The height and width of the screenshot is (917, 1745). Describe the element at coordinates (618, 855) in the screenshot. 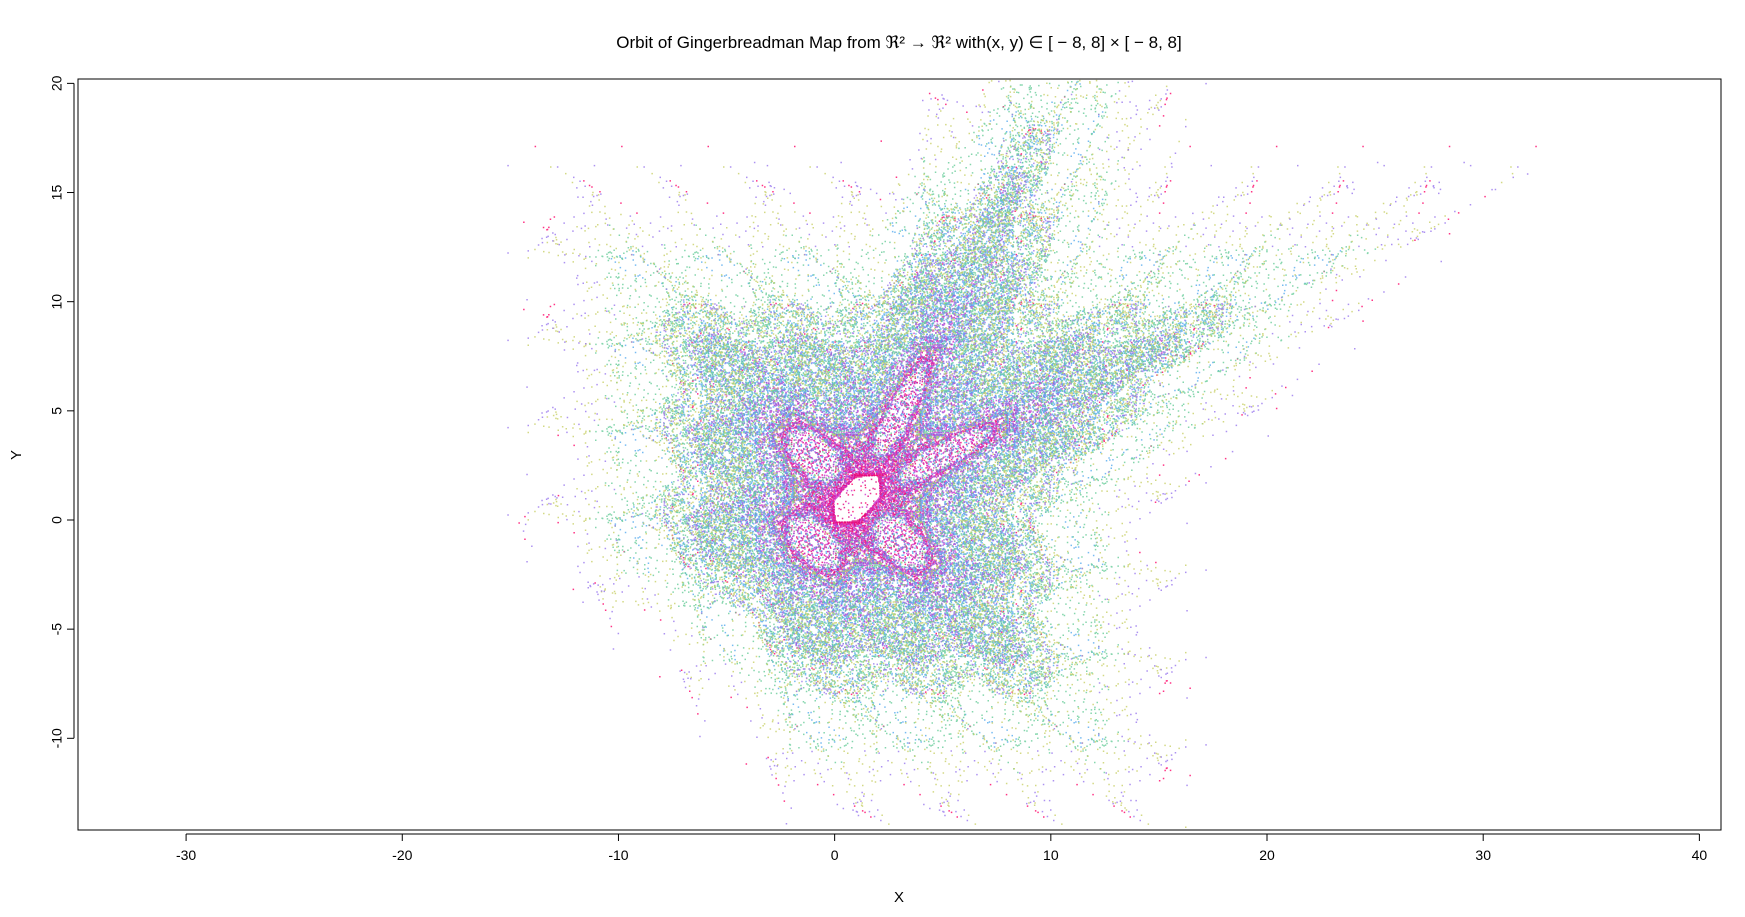

I see `x-tick-label: -10` at that location.